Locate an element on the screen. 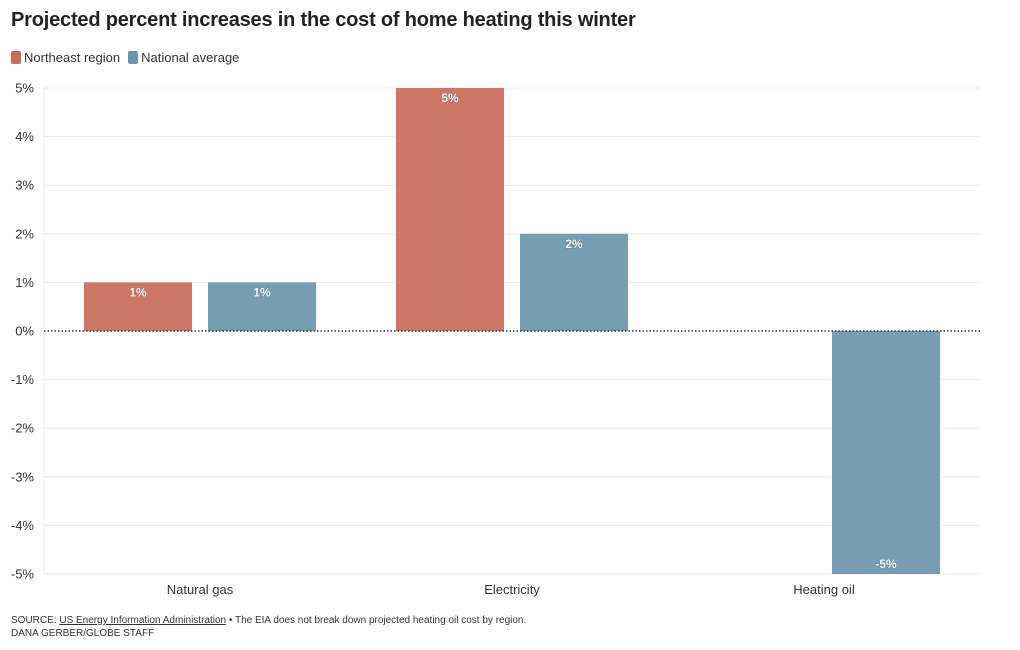  legend-item-northeast: Northeast region is located at coordinates (65, 57).